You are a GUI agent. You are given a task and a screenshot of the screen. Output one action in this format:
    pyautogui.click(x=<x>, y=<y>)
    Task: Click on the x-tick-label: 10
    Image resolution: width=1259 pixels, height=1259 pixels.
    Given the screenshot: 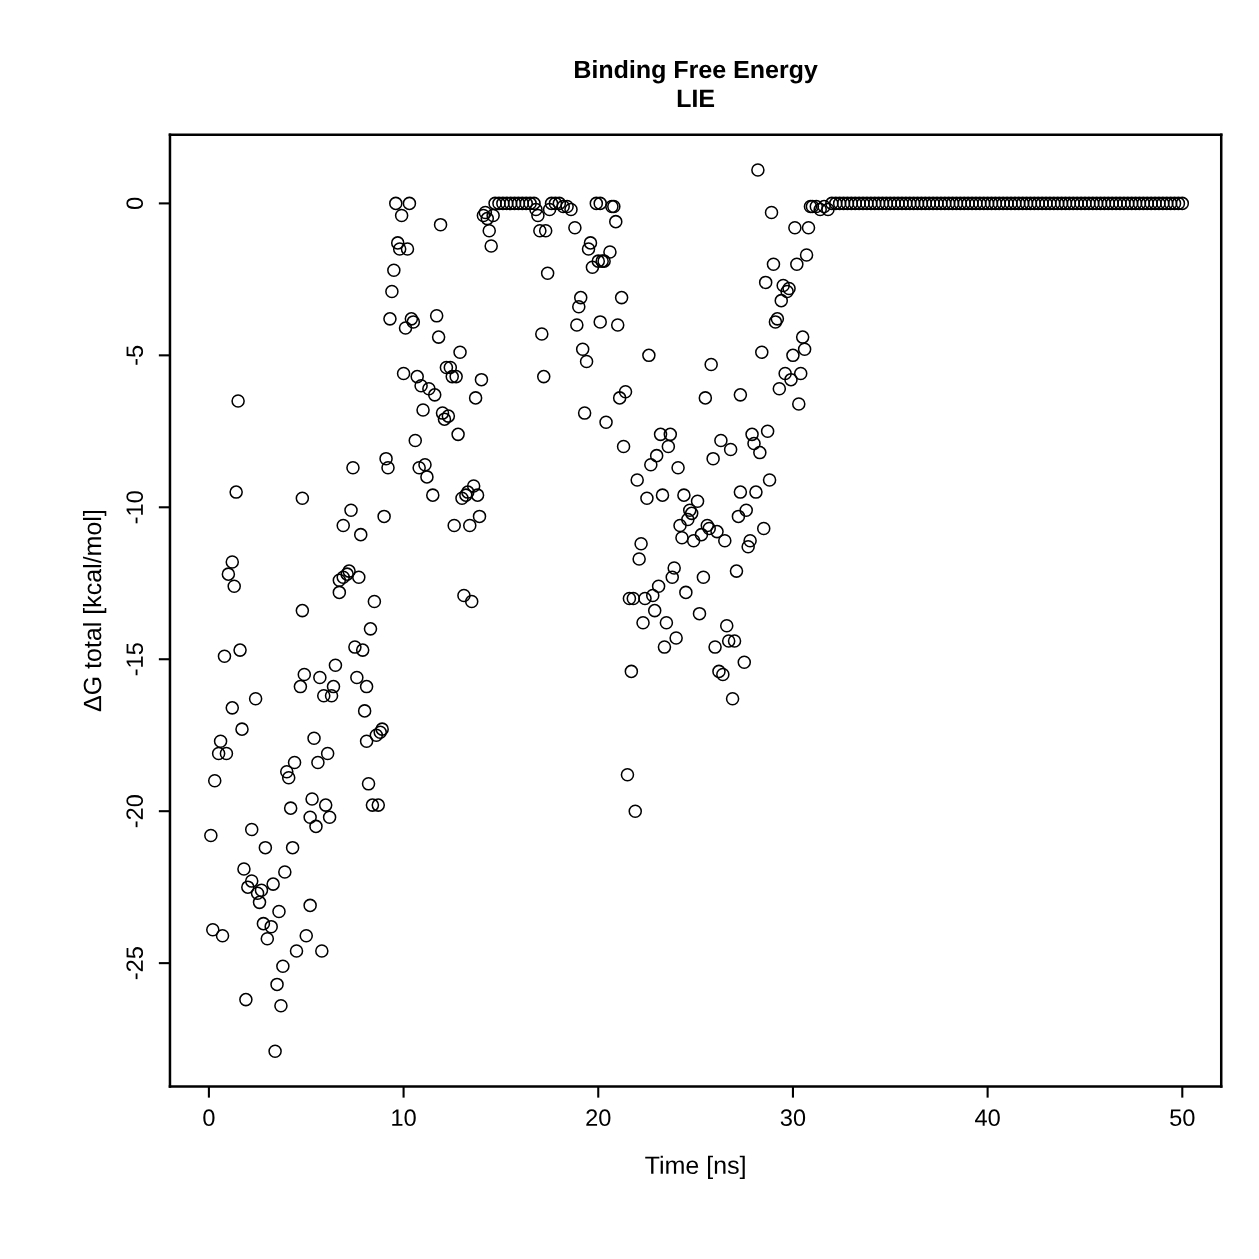 What is the action you would take?
    pyautogui.click(x=404, y=1118)
    